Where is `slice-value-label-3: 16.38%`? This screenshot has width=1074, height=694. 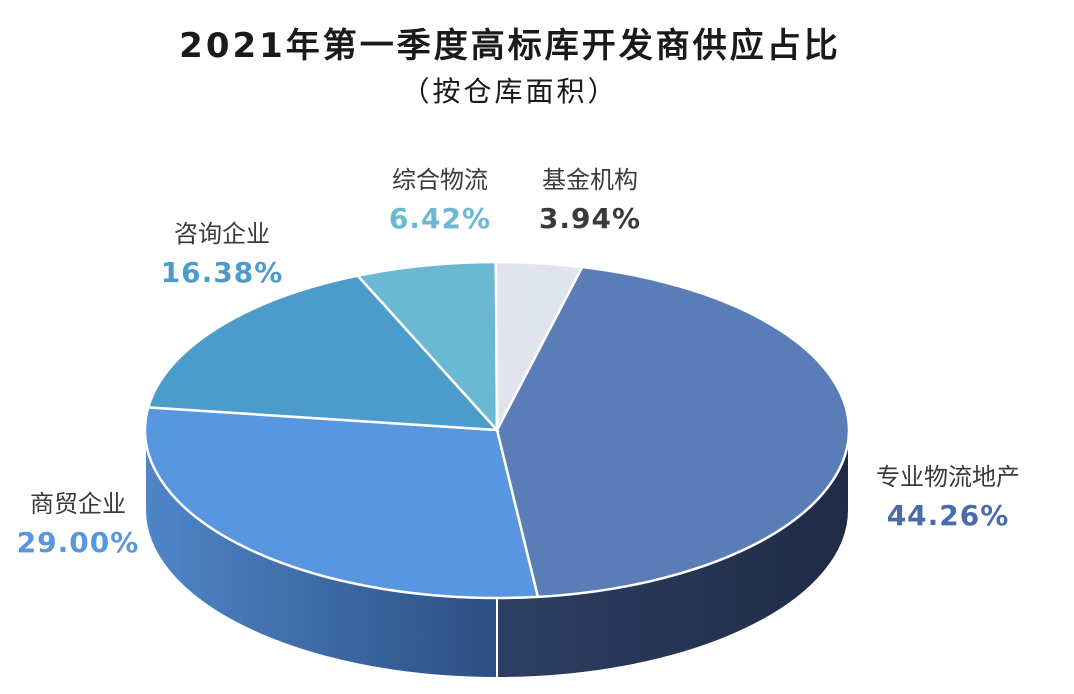
slice-value-label-3: 16.38% is located at coordinates (222, 272).